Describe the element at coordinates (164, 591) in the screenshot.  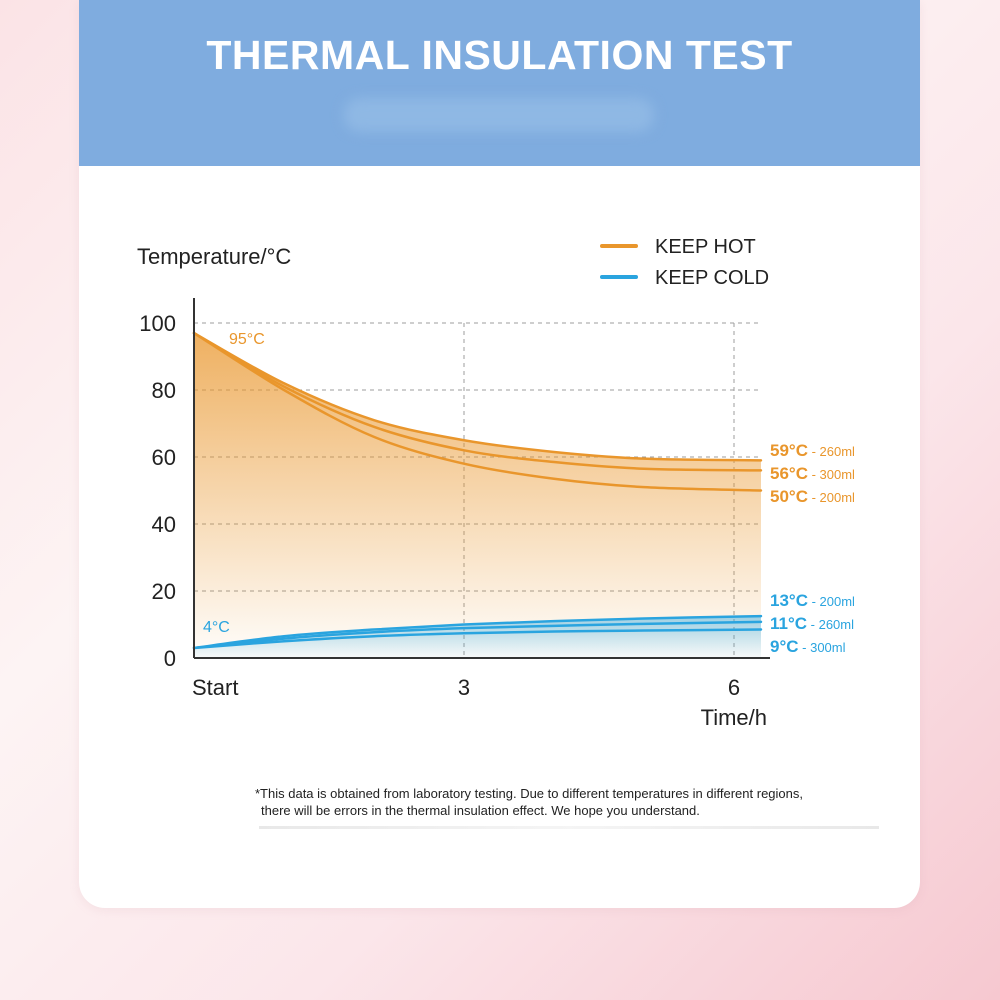
I see `y-tick-label: 20` at that location.